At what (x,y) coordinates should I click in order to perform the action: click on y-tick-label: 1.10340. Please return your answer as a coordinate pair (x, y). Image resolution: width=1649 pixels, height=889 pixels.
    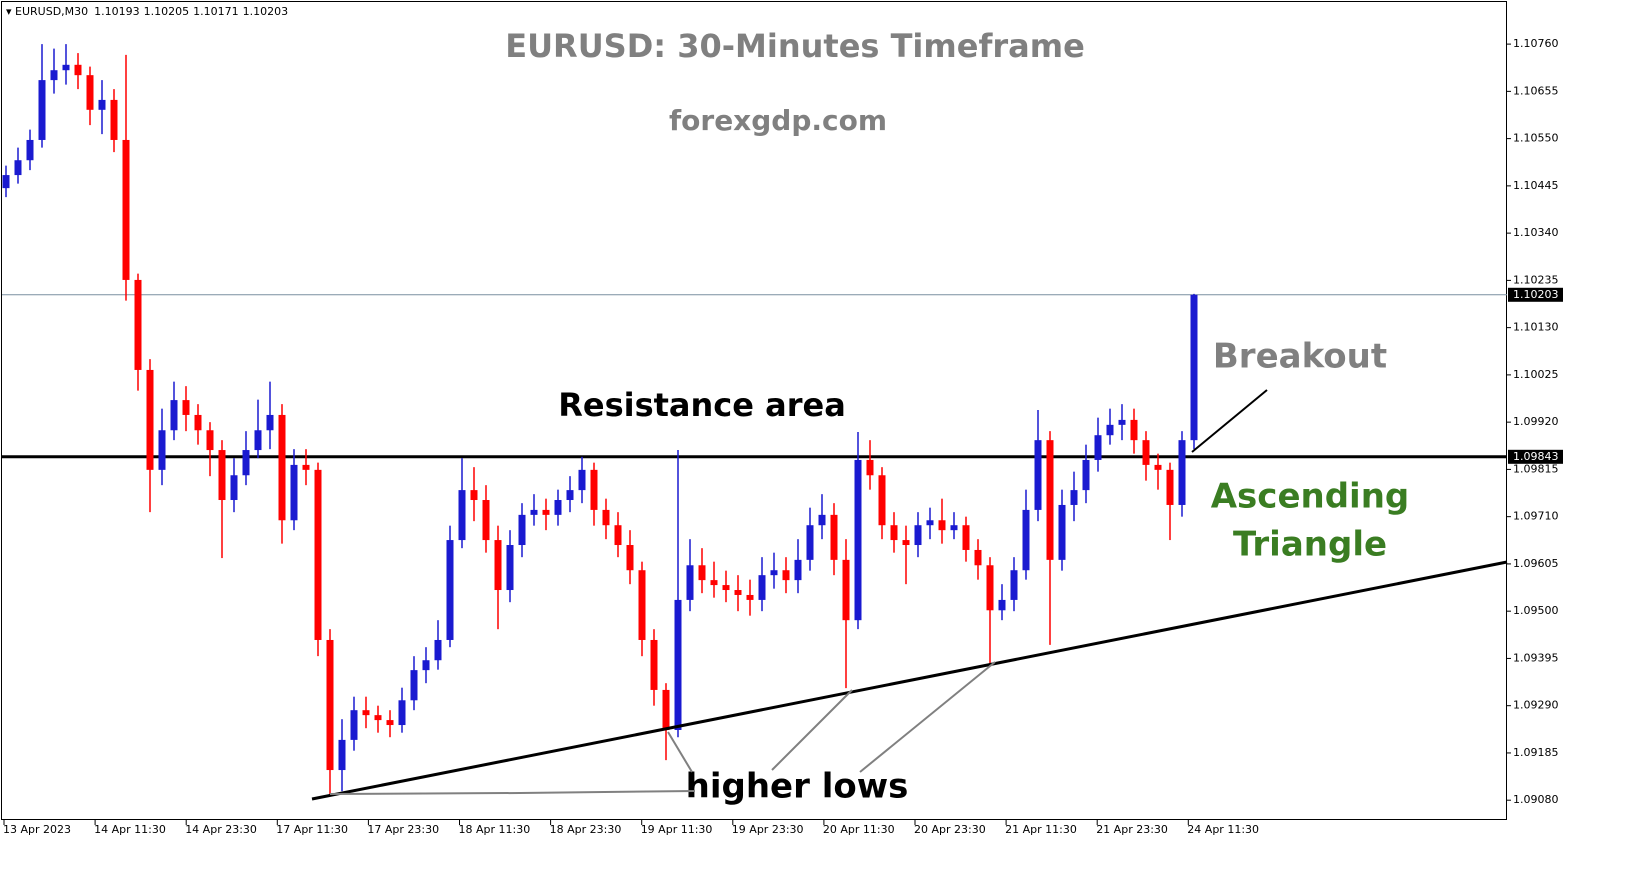
    Looking at the image, I should click on (1536, 232).